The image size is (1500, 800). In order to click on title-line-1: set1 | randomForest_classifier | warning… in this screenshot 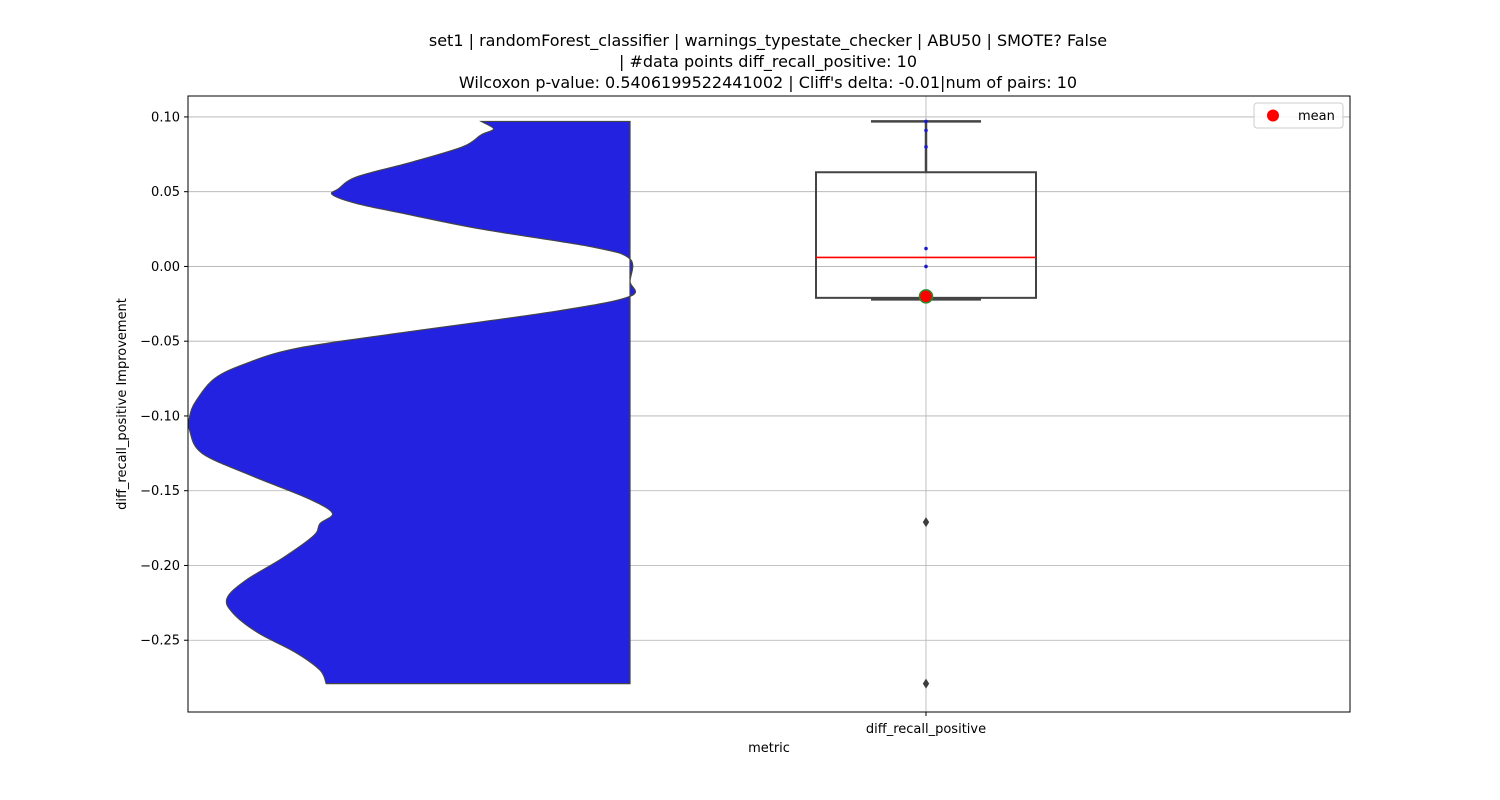, I will do `click(768, 41)`.